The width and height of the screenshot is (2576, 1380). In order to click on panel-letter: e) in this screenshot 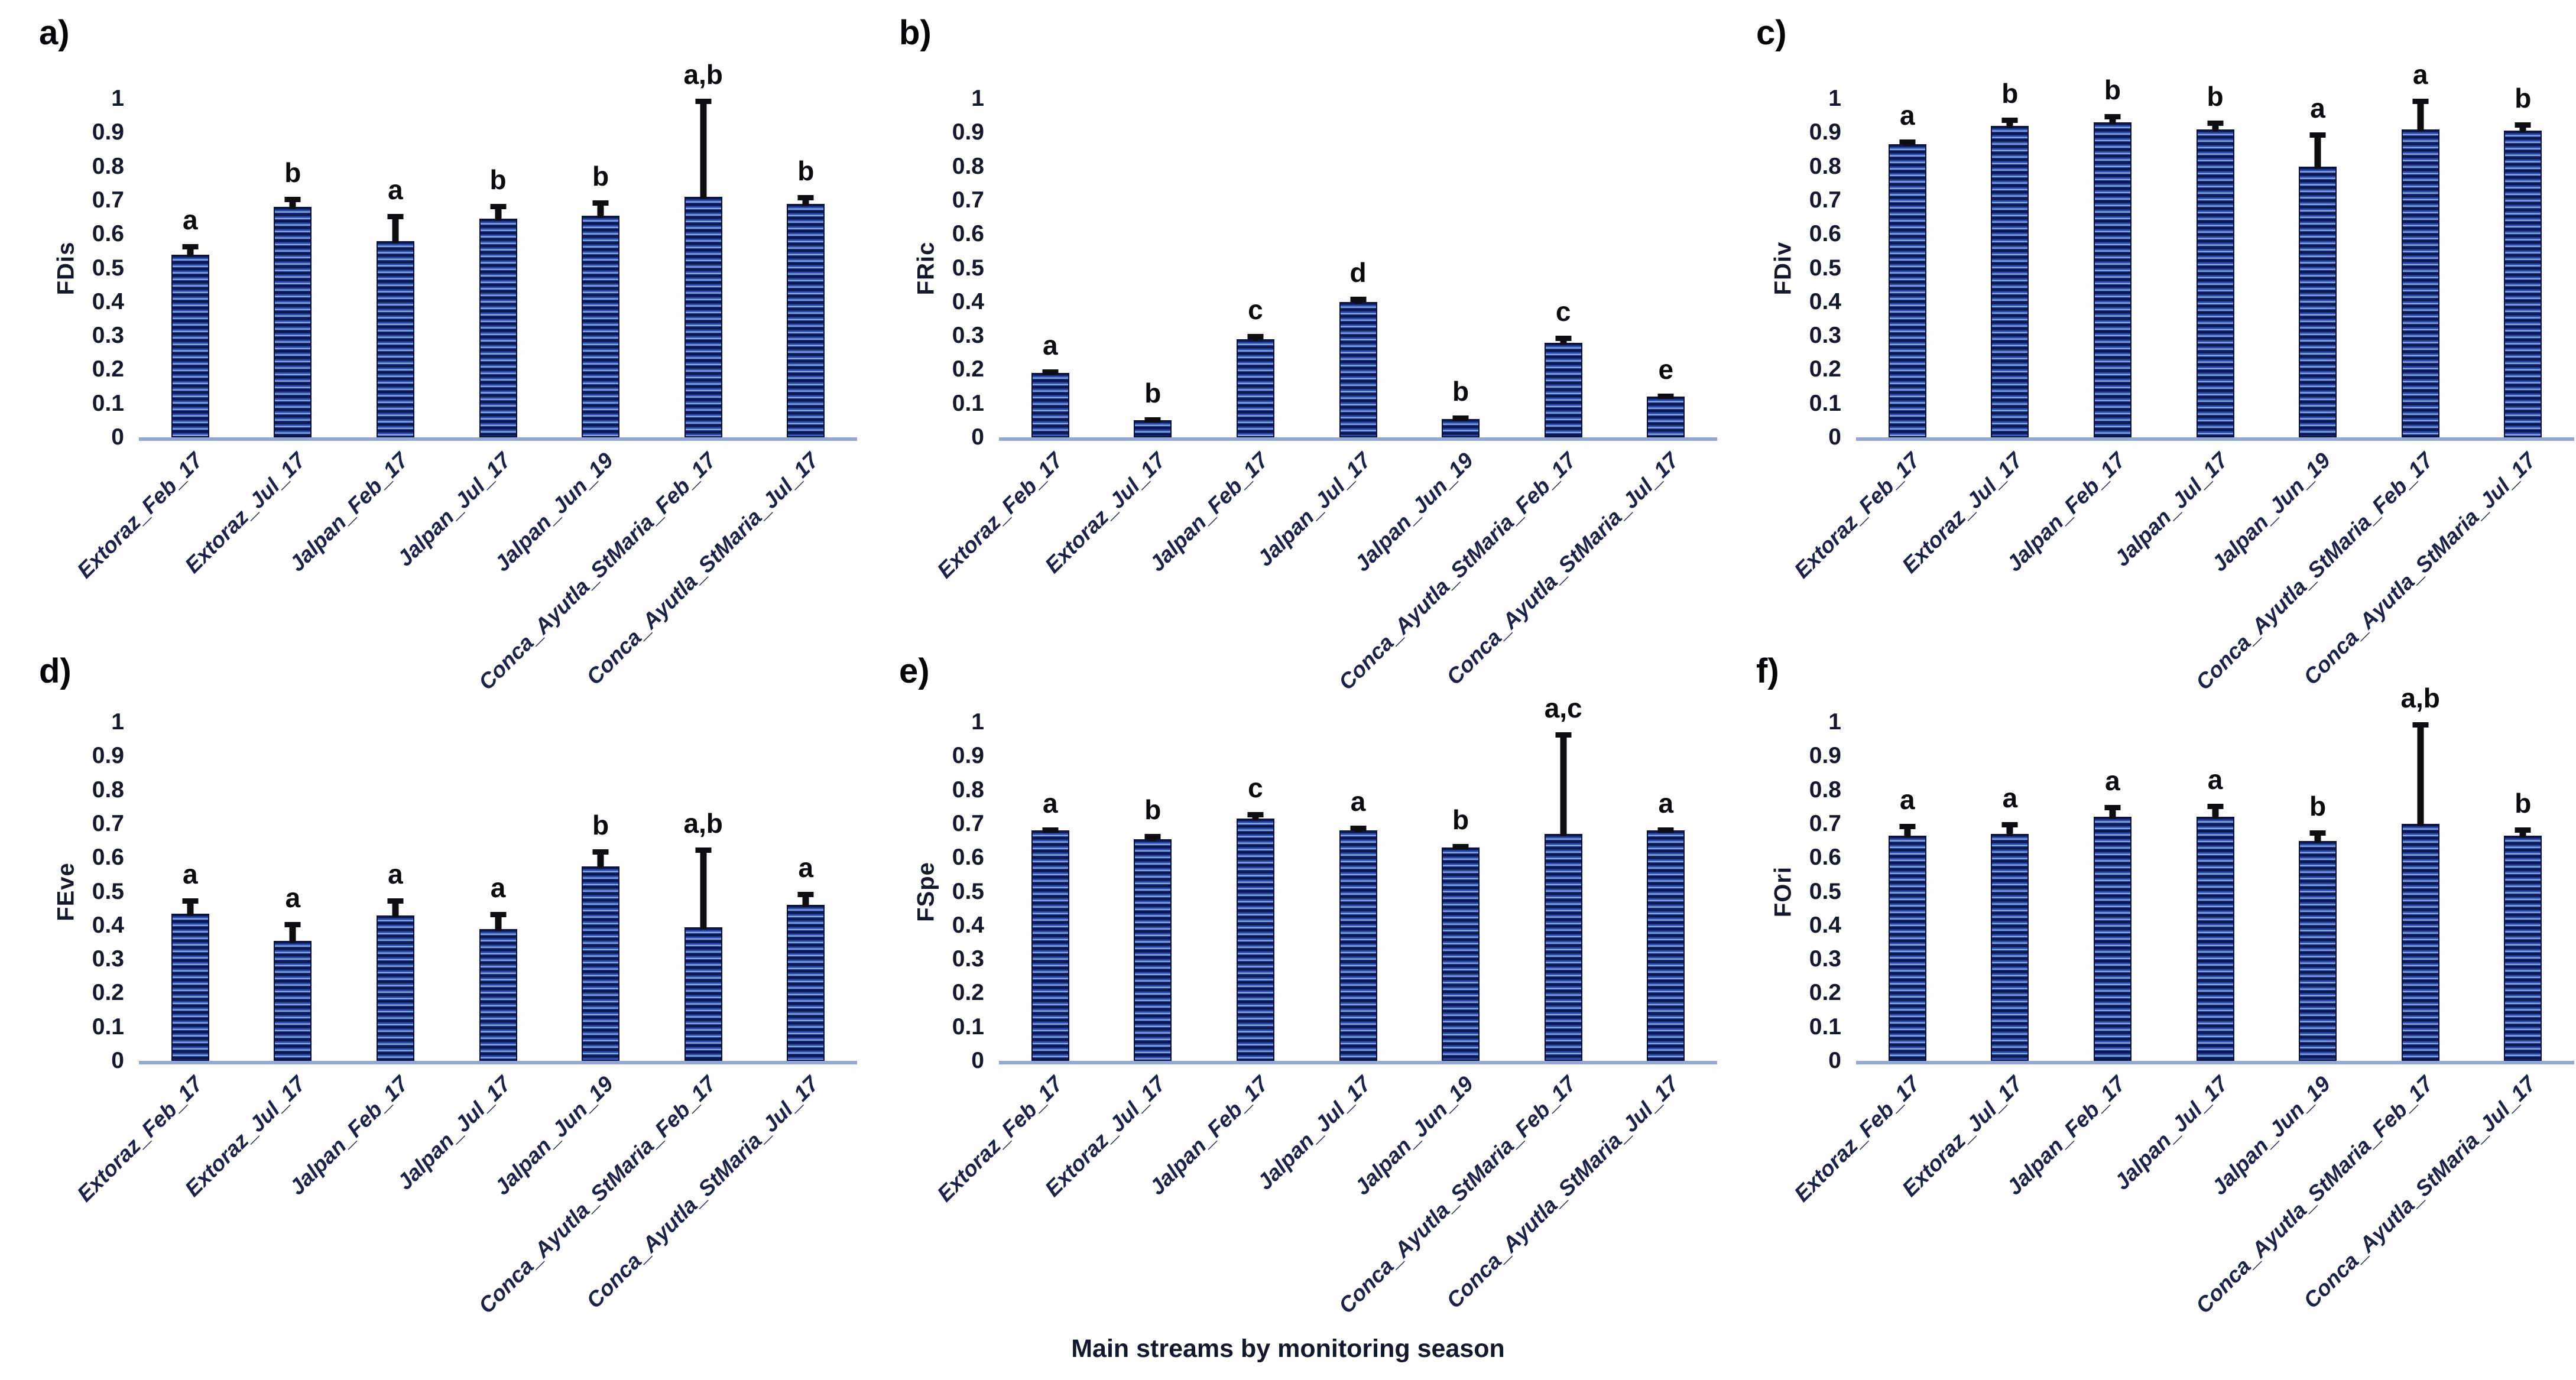, I will do `click(914, 671)`.